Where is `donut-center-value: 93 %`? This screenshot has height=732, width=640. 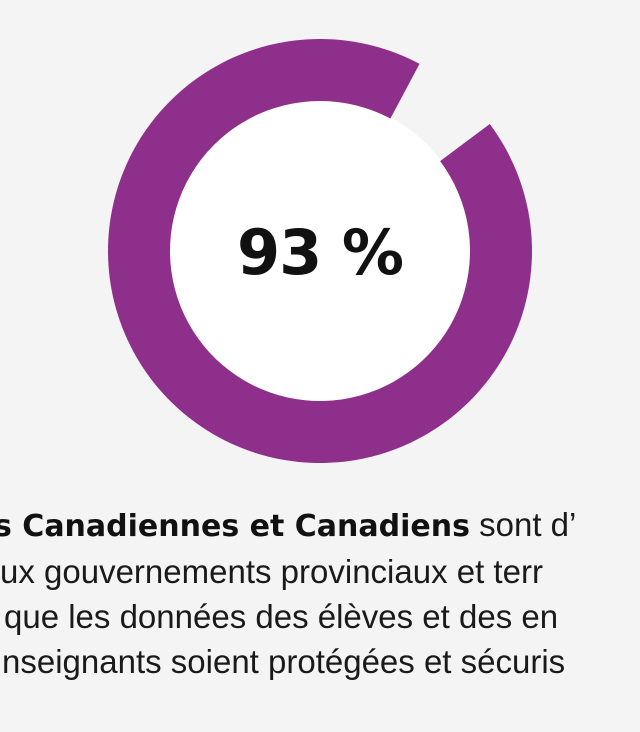
donut-center-value: 93 % is located at coordinates (320, 252).